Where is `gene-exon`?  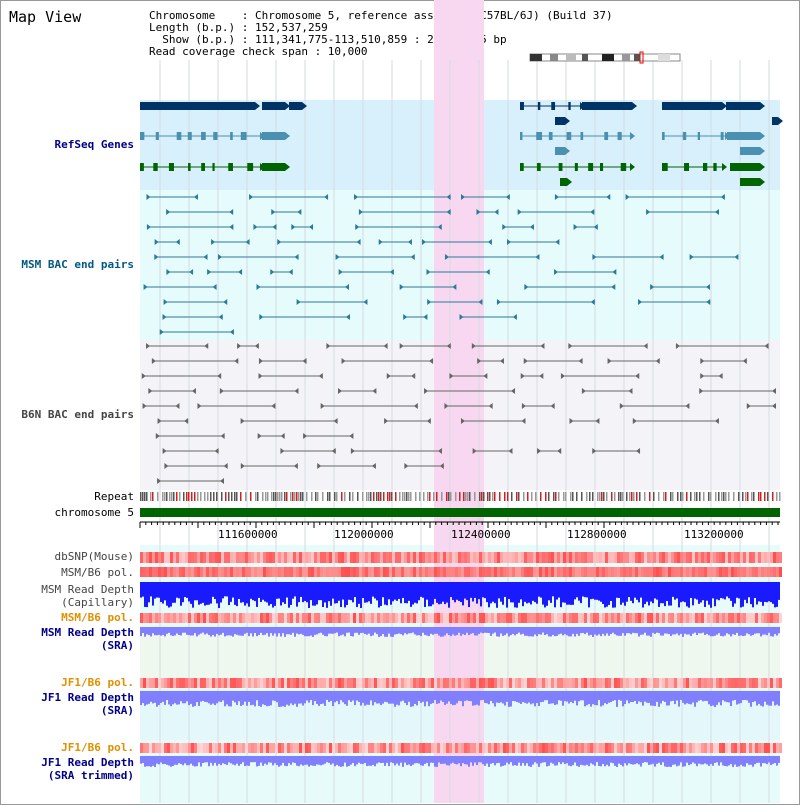
gene-exon is located at coordinates (171, 167).